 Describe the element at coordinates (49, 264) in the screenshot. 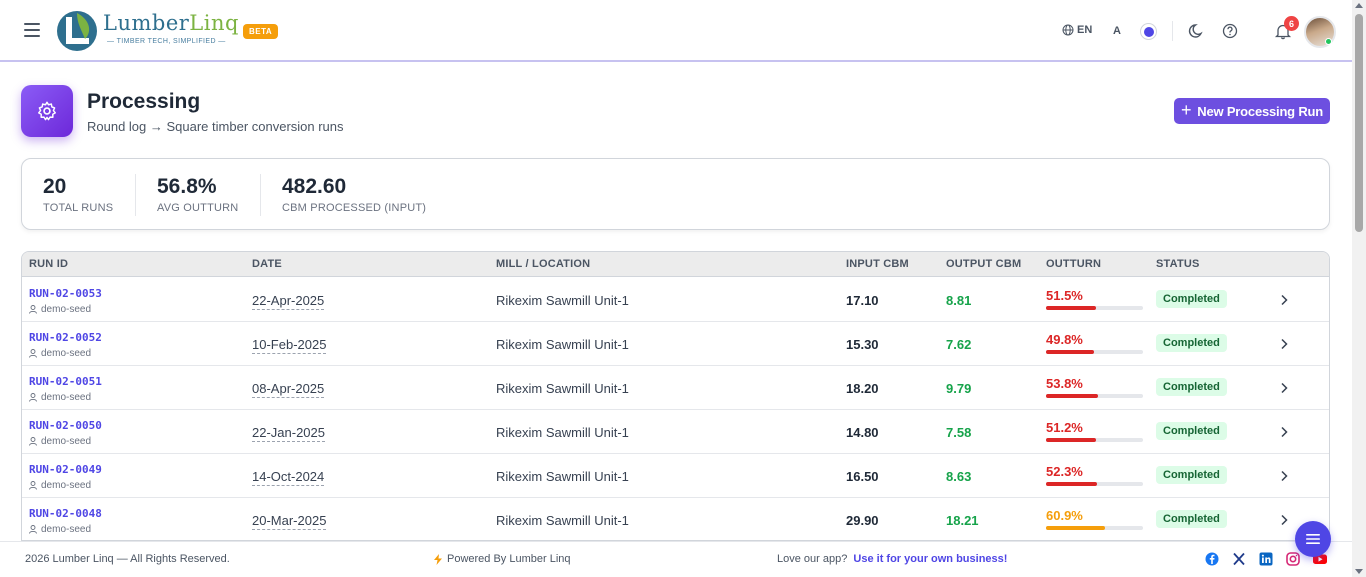

I see `column-header-run-id: RUN ID` at that location.